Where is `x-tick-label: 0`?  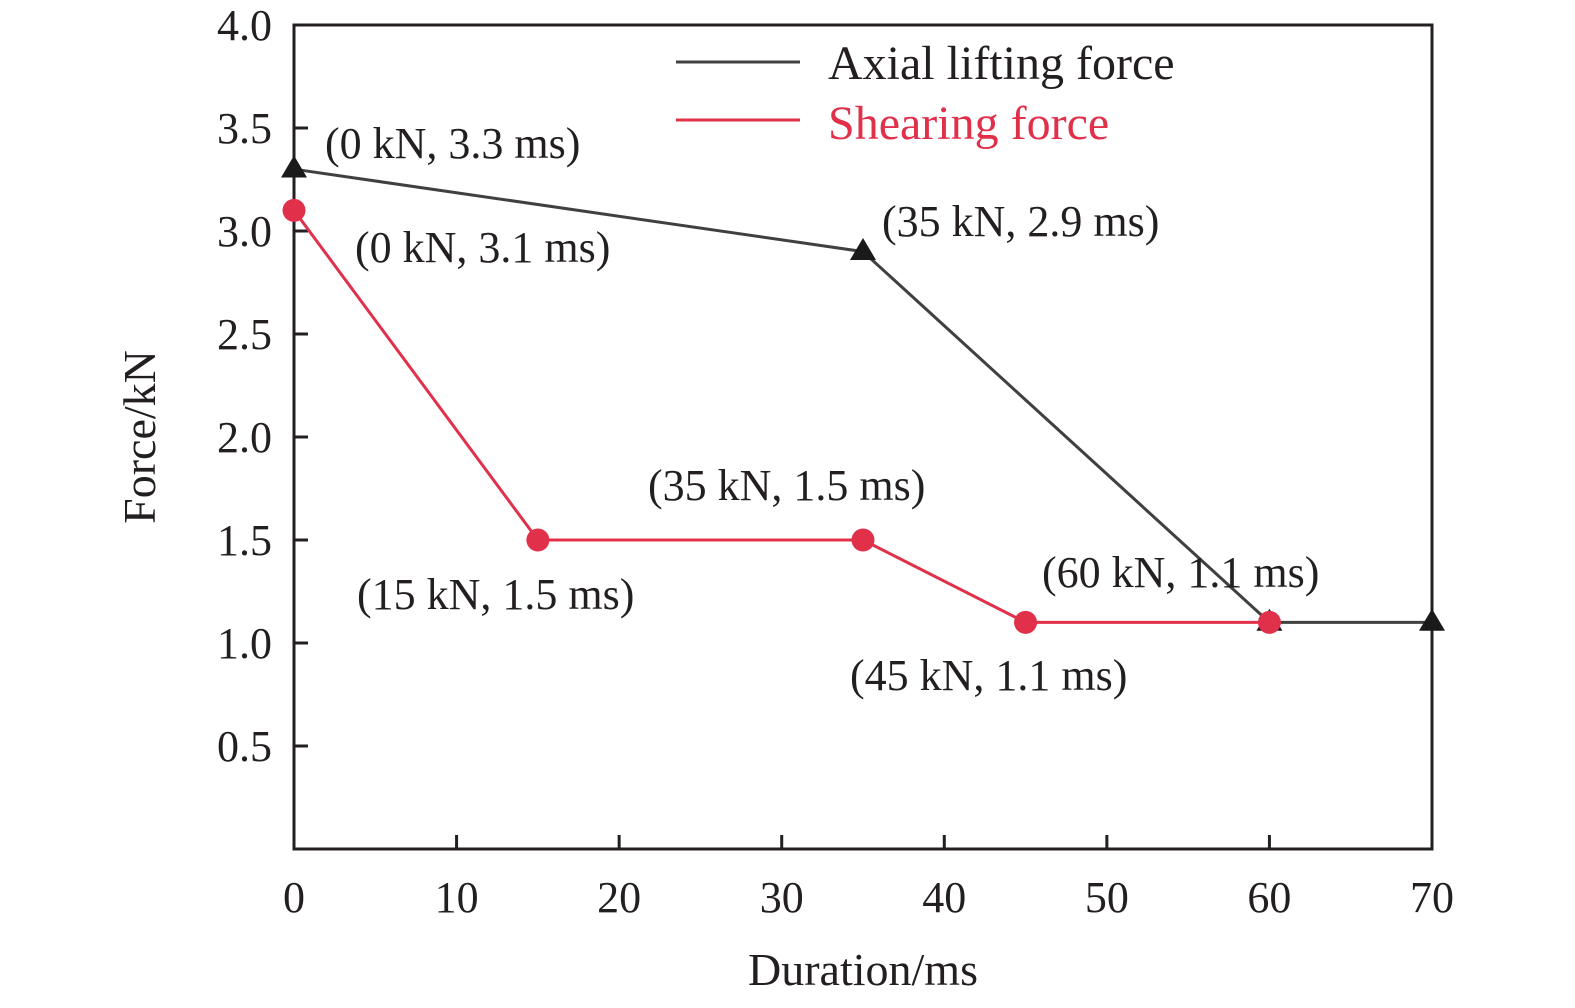 x-tick-label: 0 is located at coordinates (294, 897).